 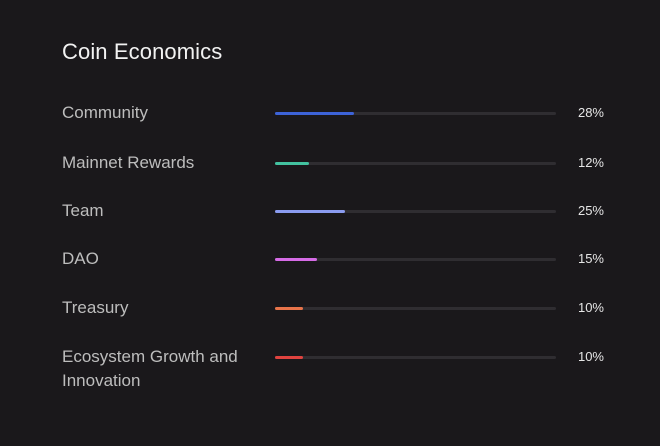 What do you see at coordinates (590, 112) in the screenshot?
I see `allocation-percent: 28%` at bounding box center [590, 112].